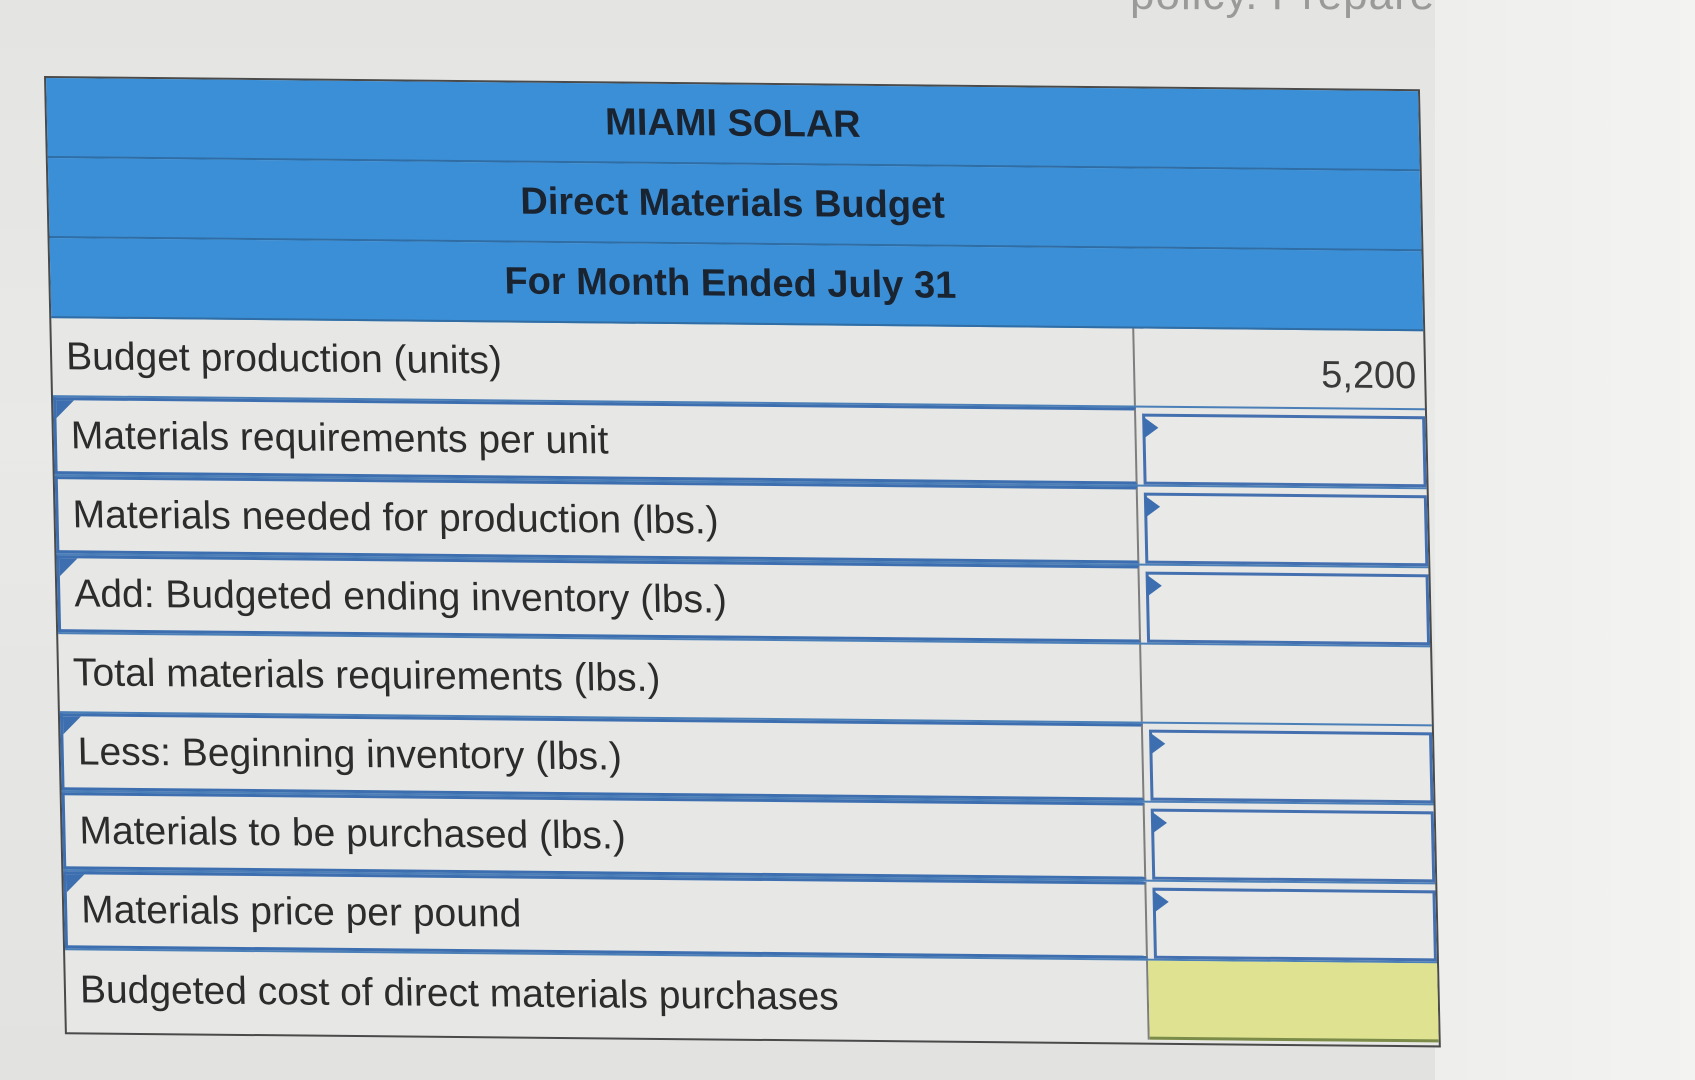  I want to click on label-dropdown: Materials needed for production (lbs.), so click(597, 520).